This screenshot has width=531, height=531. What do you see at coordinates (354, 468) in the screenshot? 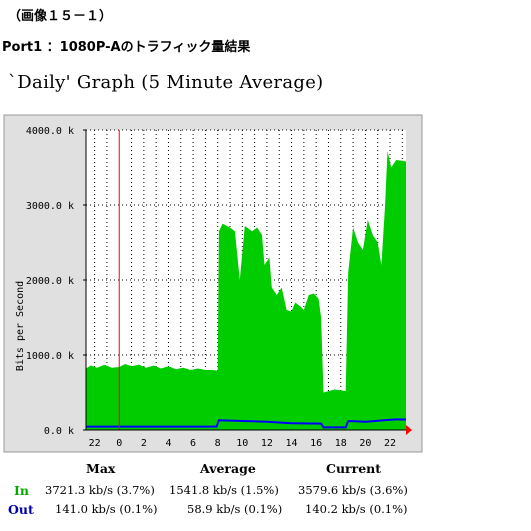
I see `stats-header-current: Current` at bounding box center [354, 468].